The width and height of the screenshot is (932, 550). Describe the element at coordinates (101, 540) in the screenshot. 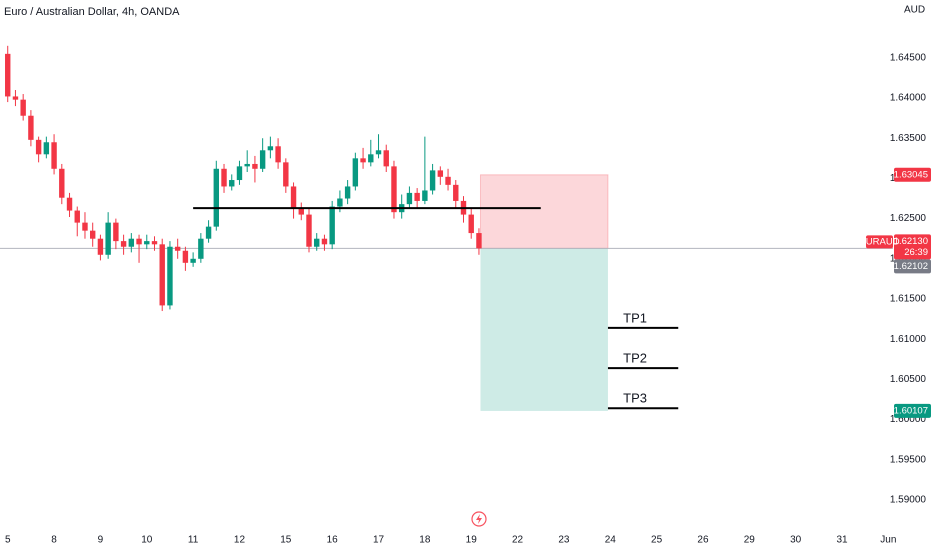

I see `x-tick-label: 9` at that location.